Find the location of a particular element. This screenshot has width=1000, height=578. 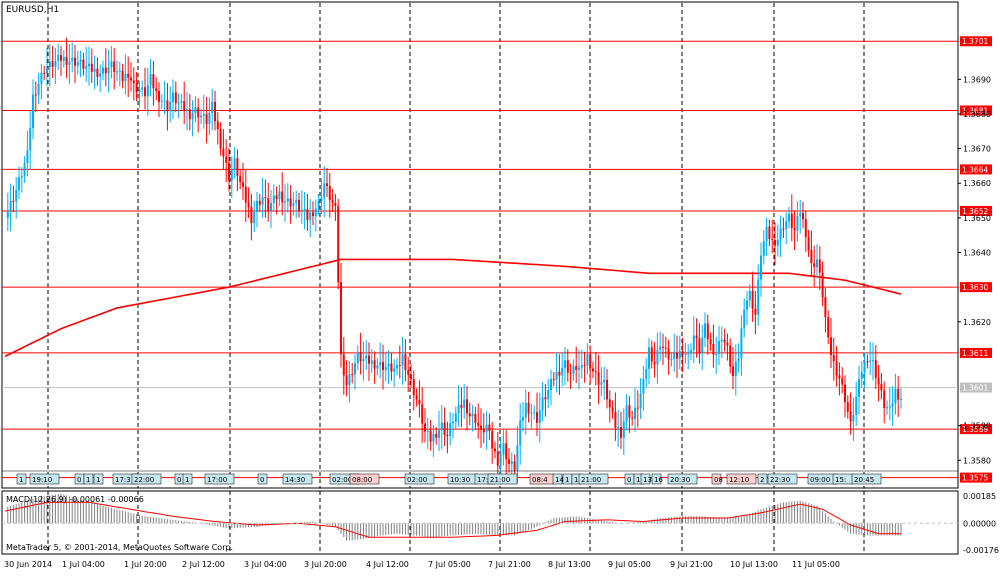

event-label: 1 is located at coordinates (88, 480).